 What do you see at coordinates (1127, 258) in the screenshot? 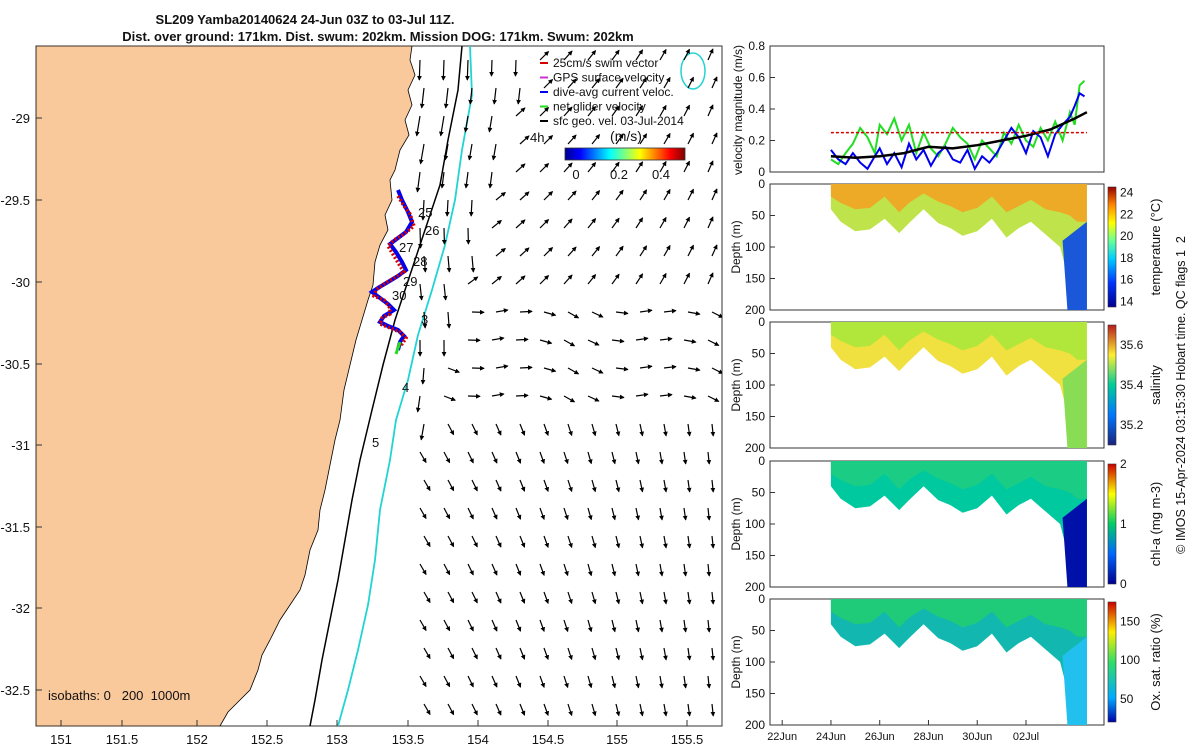
I see `colorbar-tick-label: 18` at bounding box center [1127, 258].